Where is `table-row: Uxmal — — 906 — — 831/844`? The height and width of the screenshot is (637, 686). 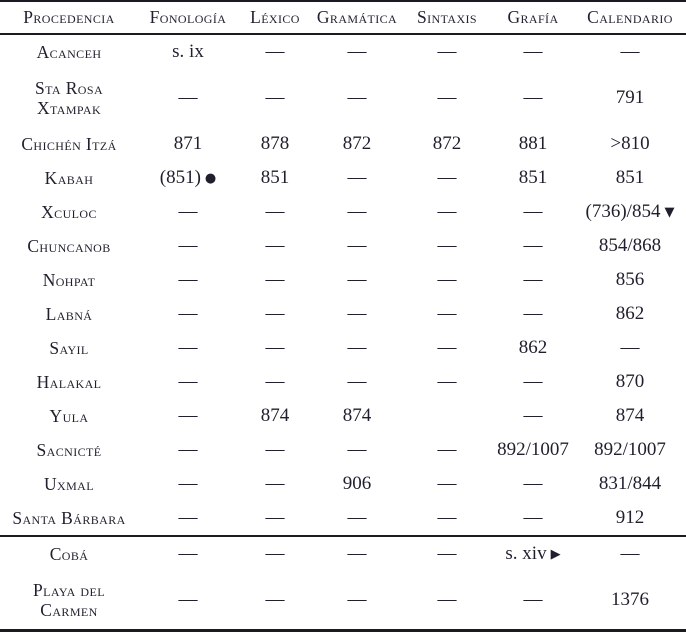 table-row: Uxmal — — 906 — — 831/844 is located at coordinates (343, 484).